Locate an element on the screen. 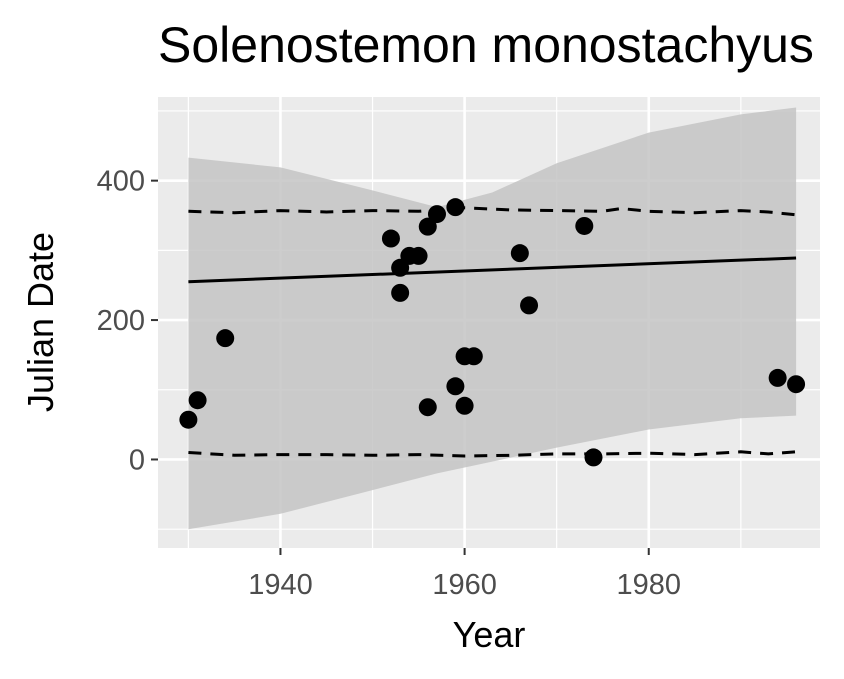  lower-quantile-line is located at coordinates (492, 454).